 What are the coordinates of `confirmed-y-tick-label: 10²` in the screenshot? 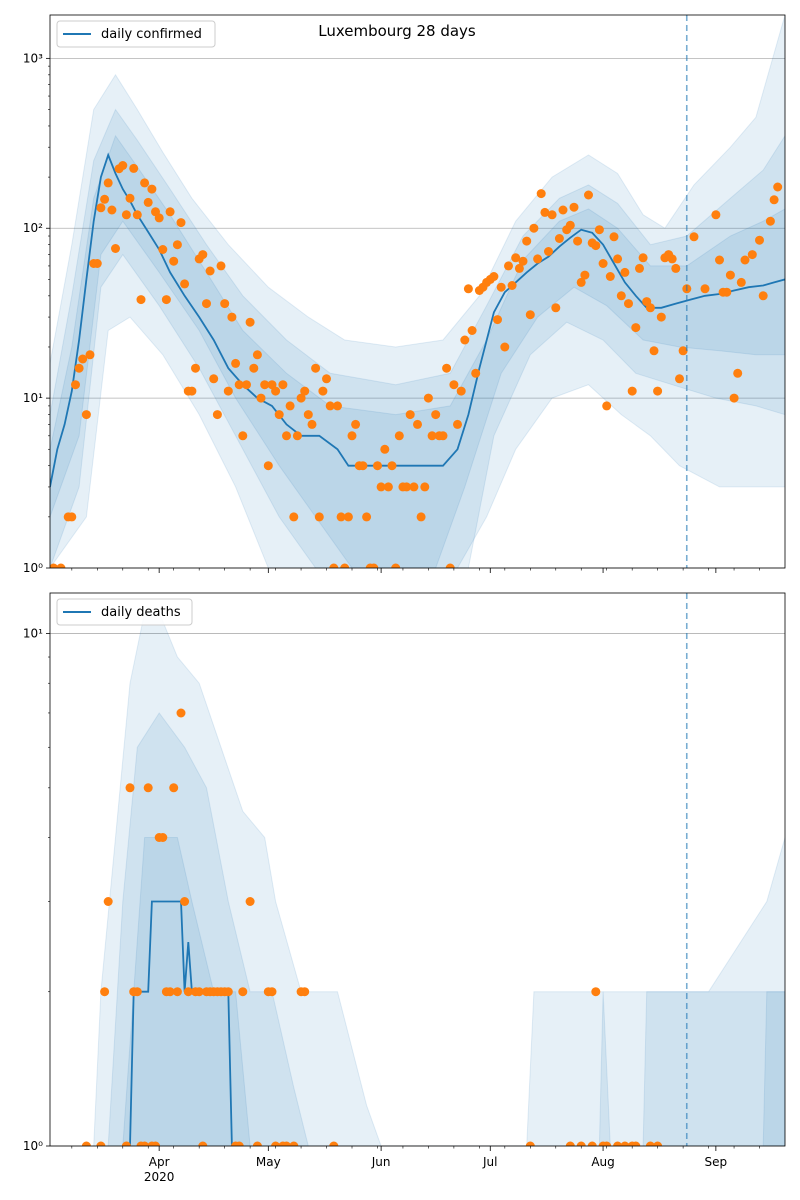 It's located at (33, 228).